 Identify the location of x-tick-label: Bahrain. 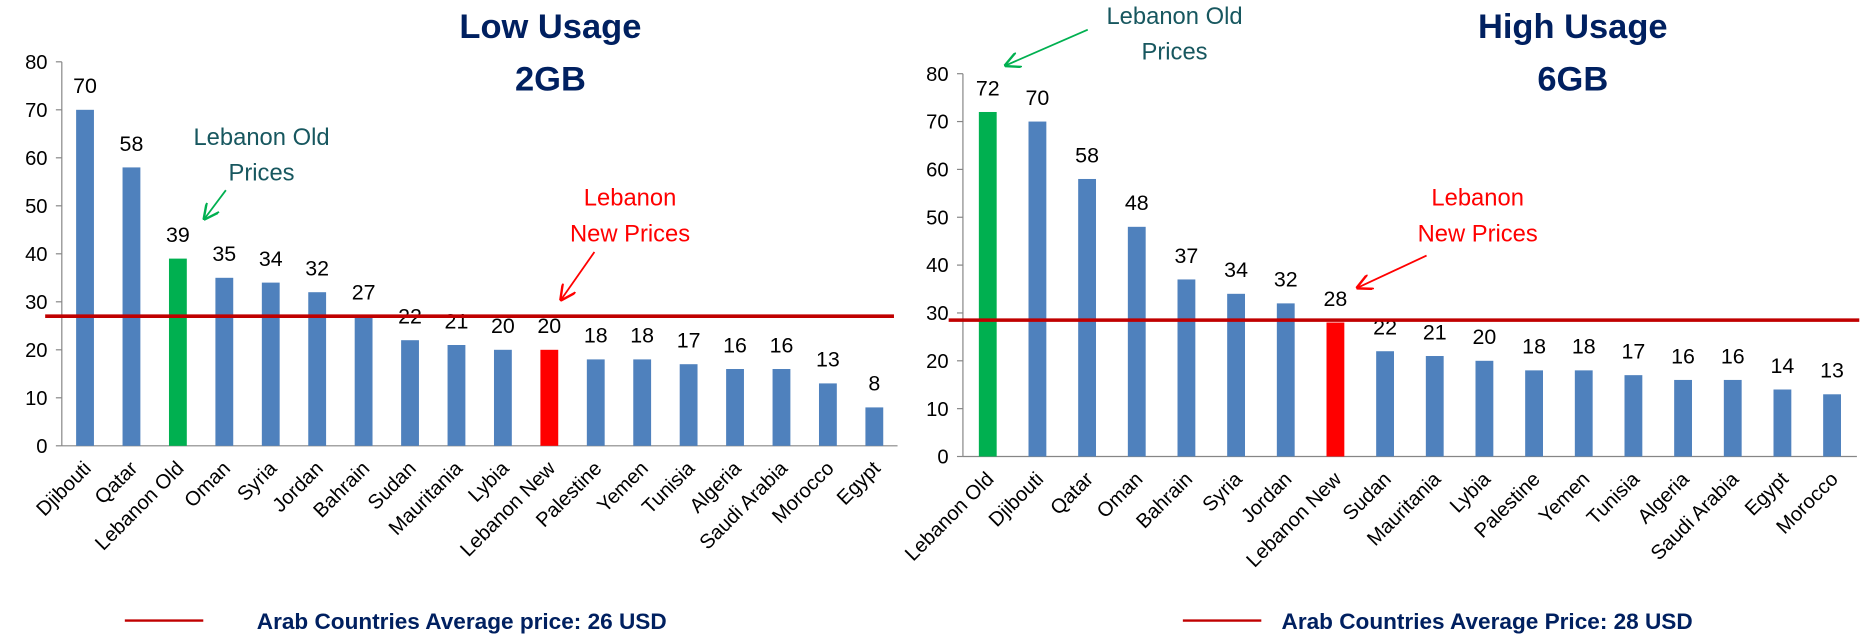
(1164, 500).